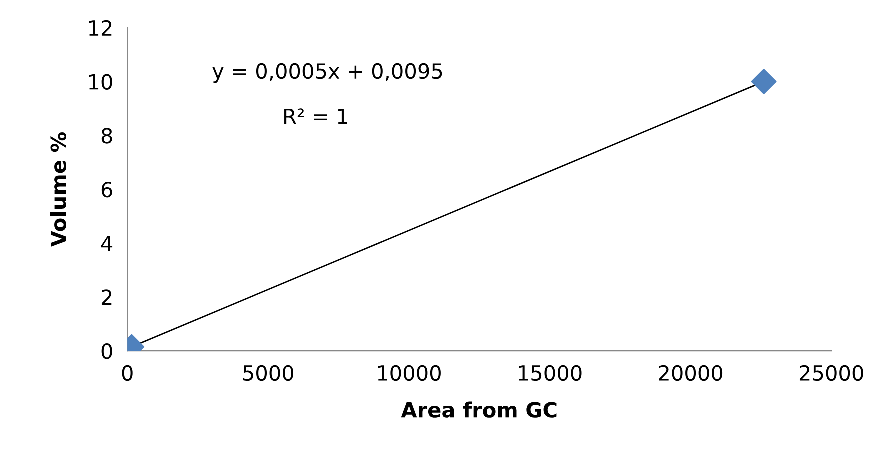  Describe the element at coordinates (127, 373) in the screenshot. I see `x-tick-label: 0` at that location.